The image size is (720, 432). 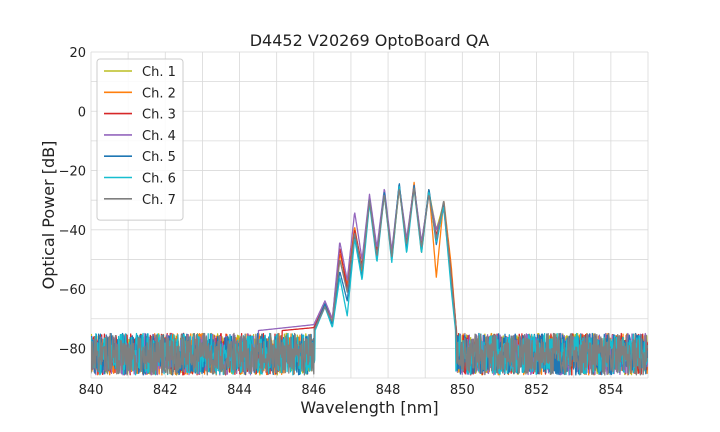 What do you see at coordinates (82, 112) in the screenshot?
I see `y-tick-label: 0` at bounding box center [82, 112].